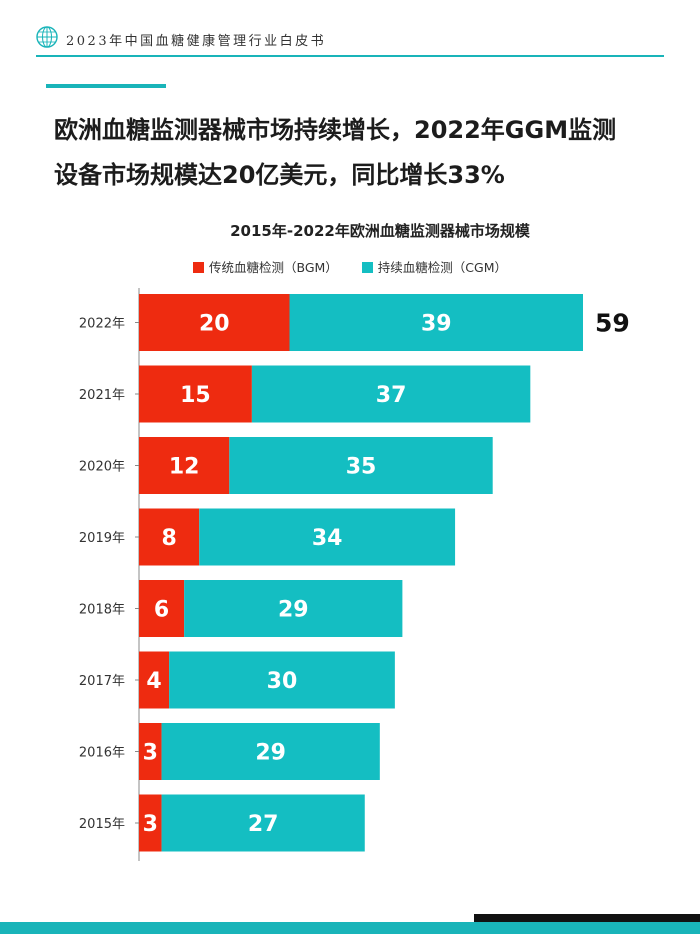 The image size is (700, 934). Describe the element at coordinates (106, 86) in the screenshot. I see `accent-bar` at that location.